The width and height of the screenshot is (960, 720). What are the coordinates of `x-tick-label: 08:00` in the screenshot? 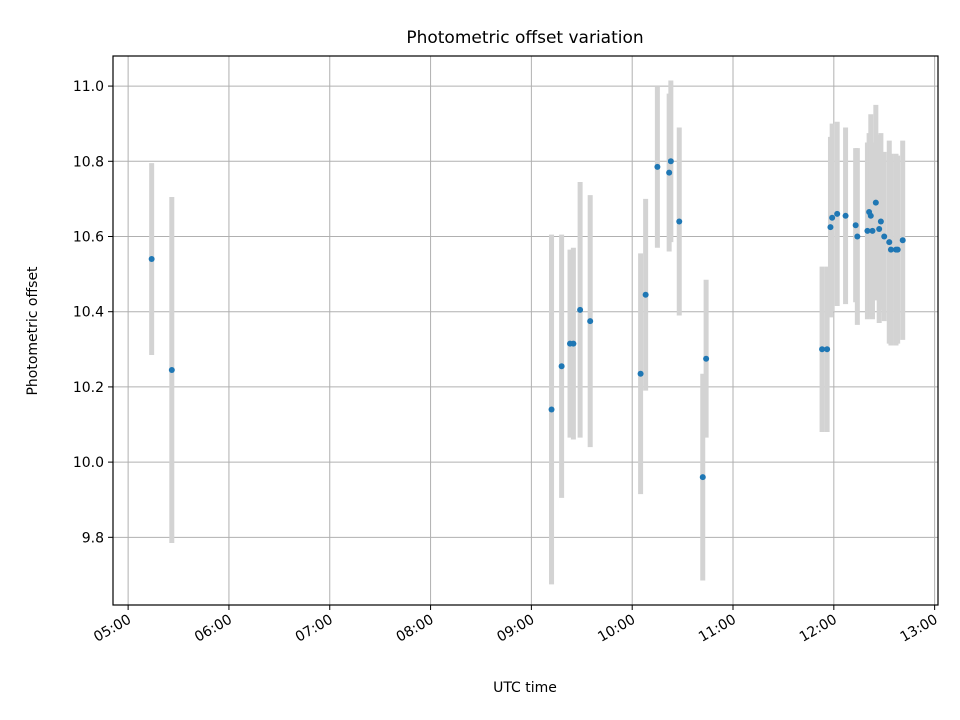 It's located at (415, 629).